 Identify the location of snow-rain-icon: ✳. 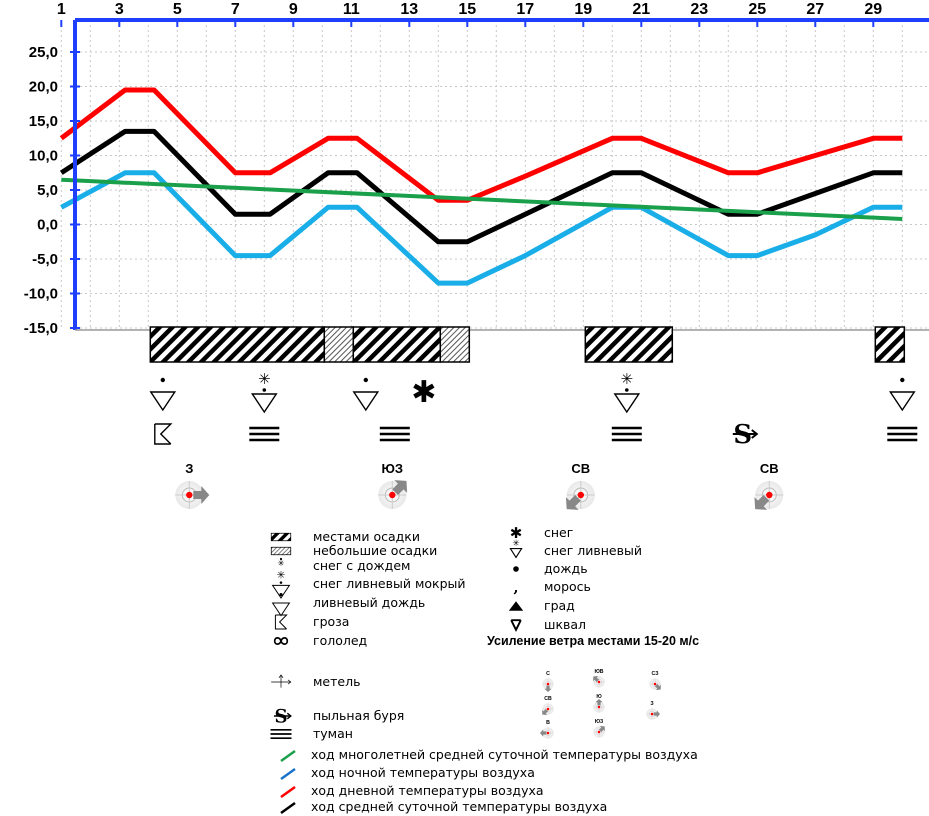
(281, 562).